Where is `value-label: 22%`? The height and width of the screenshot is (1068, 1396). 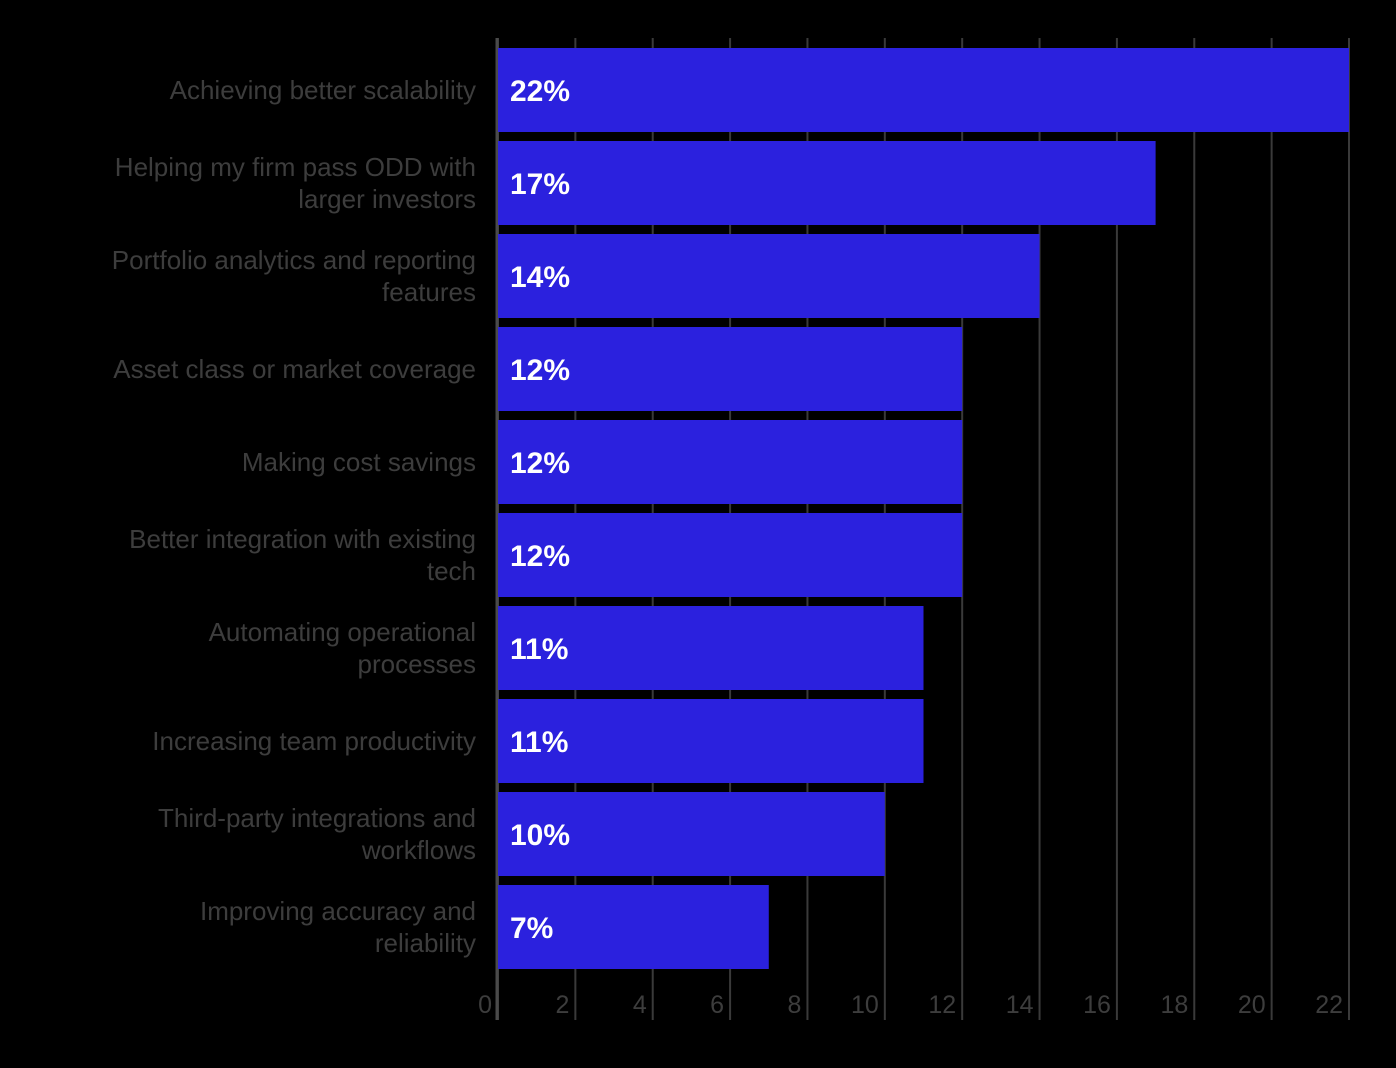 value-label: 22% is located at coordinates (540, 91).